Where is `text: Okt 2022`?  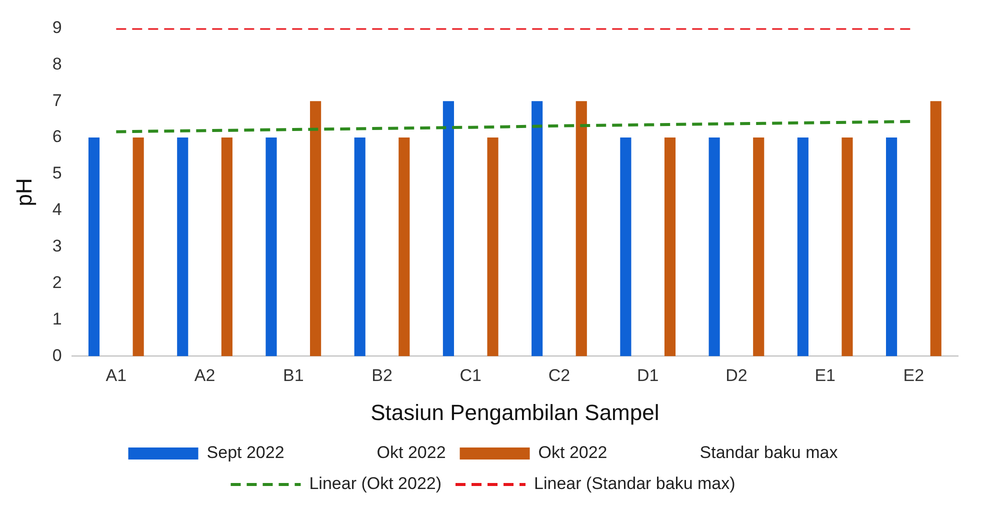
text: Okt 2022 is located at coordinates (411, 452).